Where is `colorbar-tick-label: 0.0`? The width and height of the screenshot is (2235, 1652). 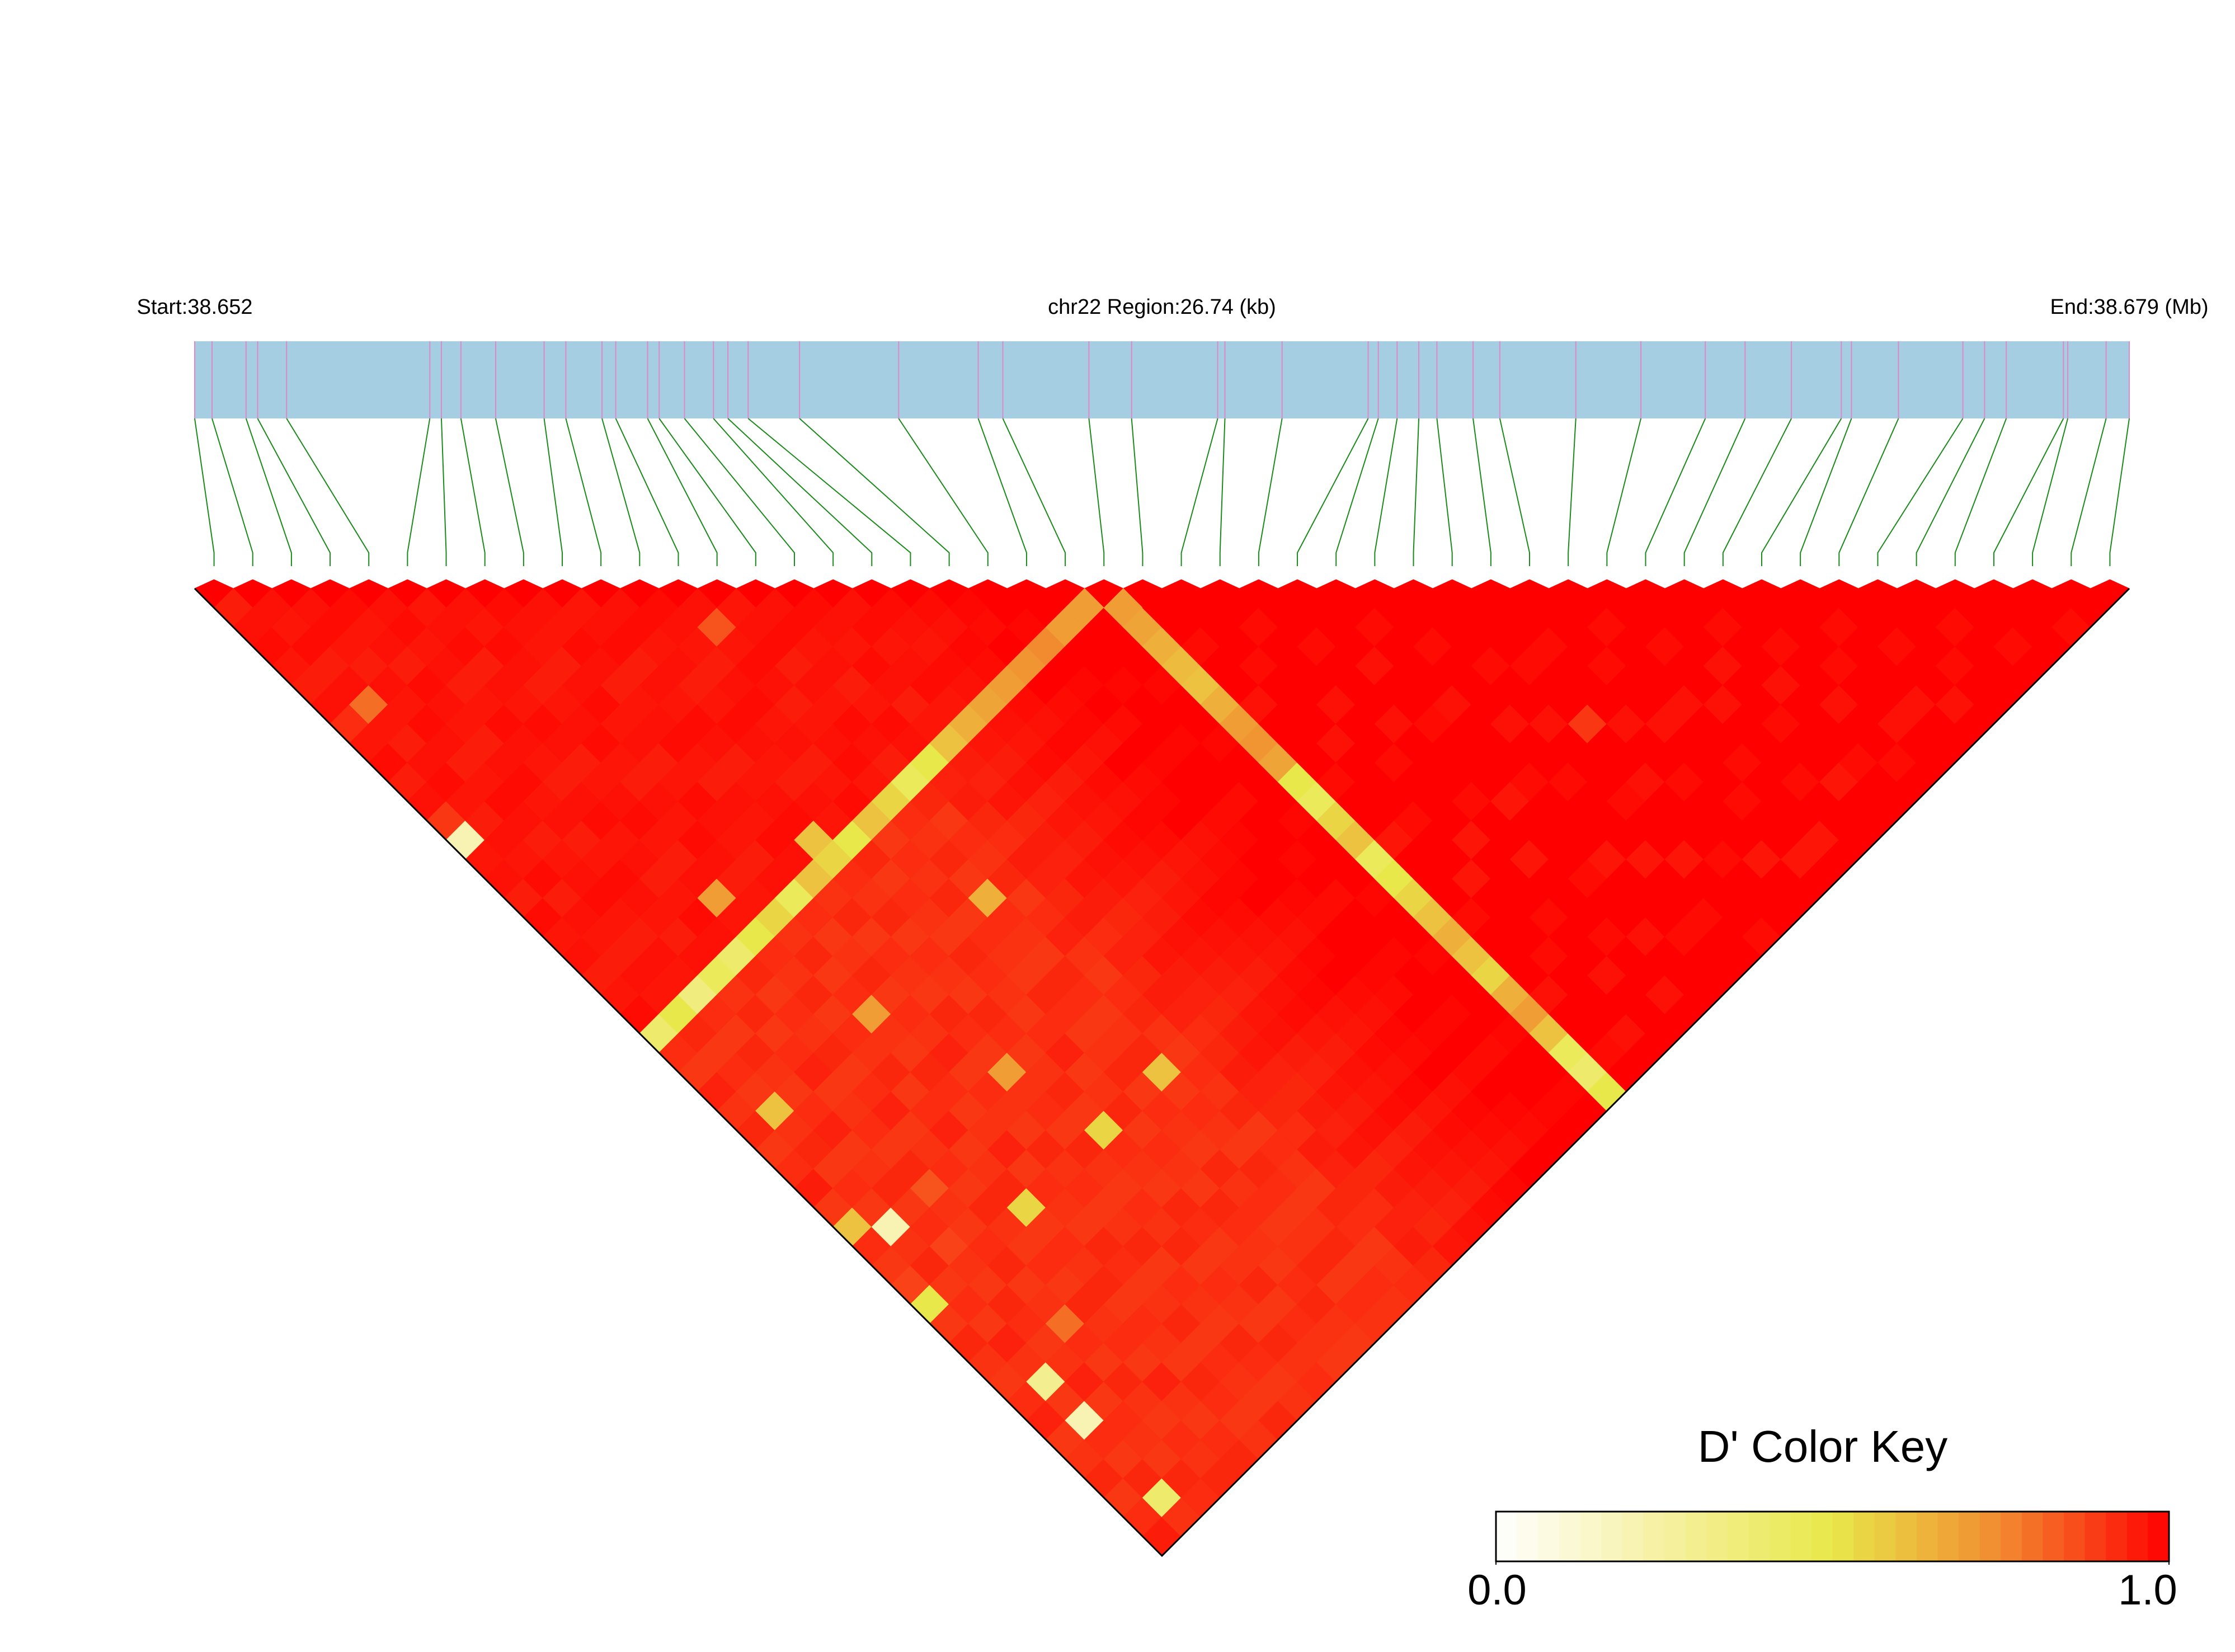 colorbar-tick-label: 0.0 is located at coordinates (1497, 1590).